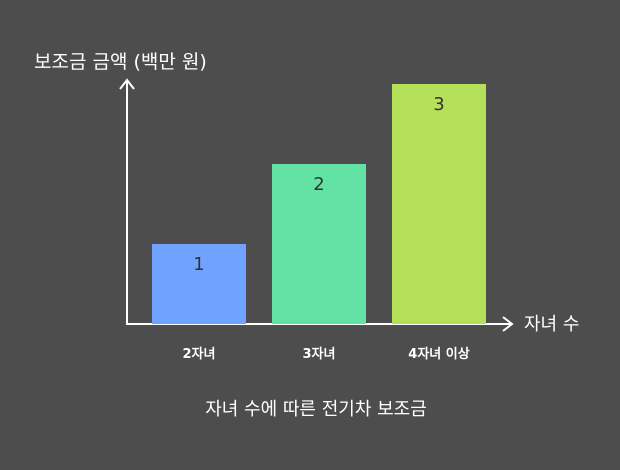 The height and width of the screenshot is (470, 620). I want to click on bar-value-label-1: 1, so click(198, 264).